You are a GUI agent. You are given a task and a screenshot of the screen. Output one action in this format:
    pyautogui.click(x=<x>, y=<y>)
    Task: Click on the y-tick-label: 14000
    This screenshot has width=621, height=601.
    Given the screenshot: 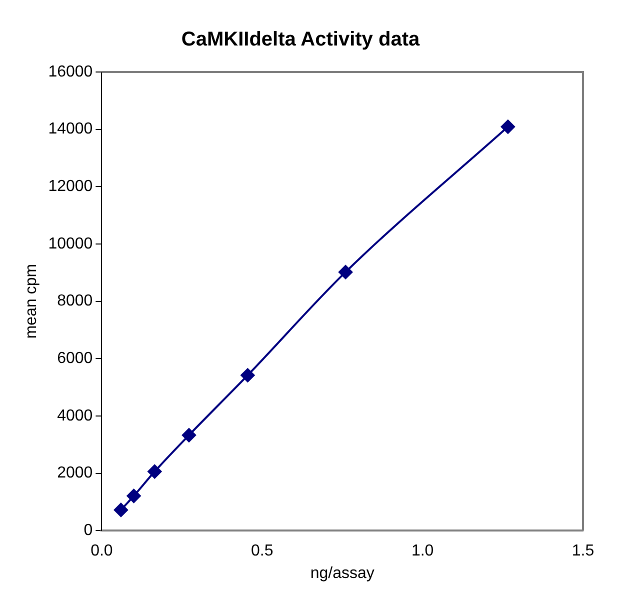 What is the action you would take?
    pyautogui.click(x=70, y=129)
    